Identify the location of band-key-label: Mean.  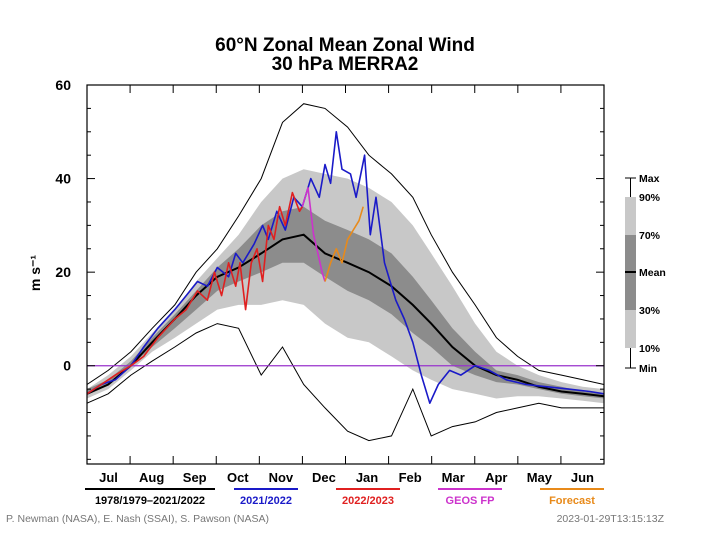
(652, 273).